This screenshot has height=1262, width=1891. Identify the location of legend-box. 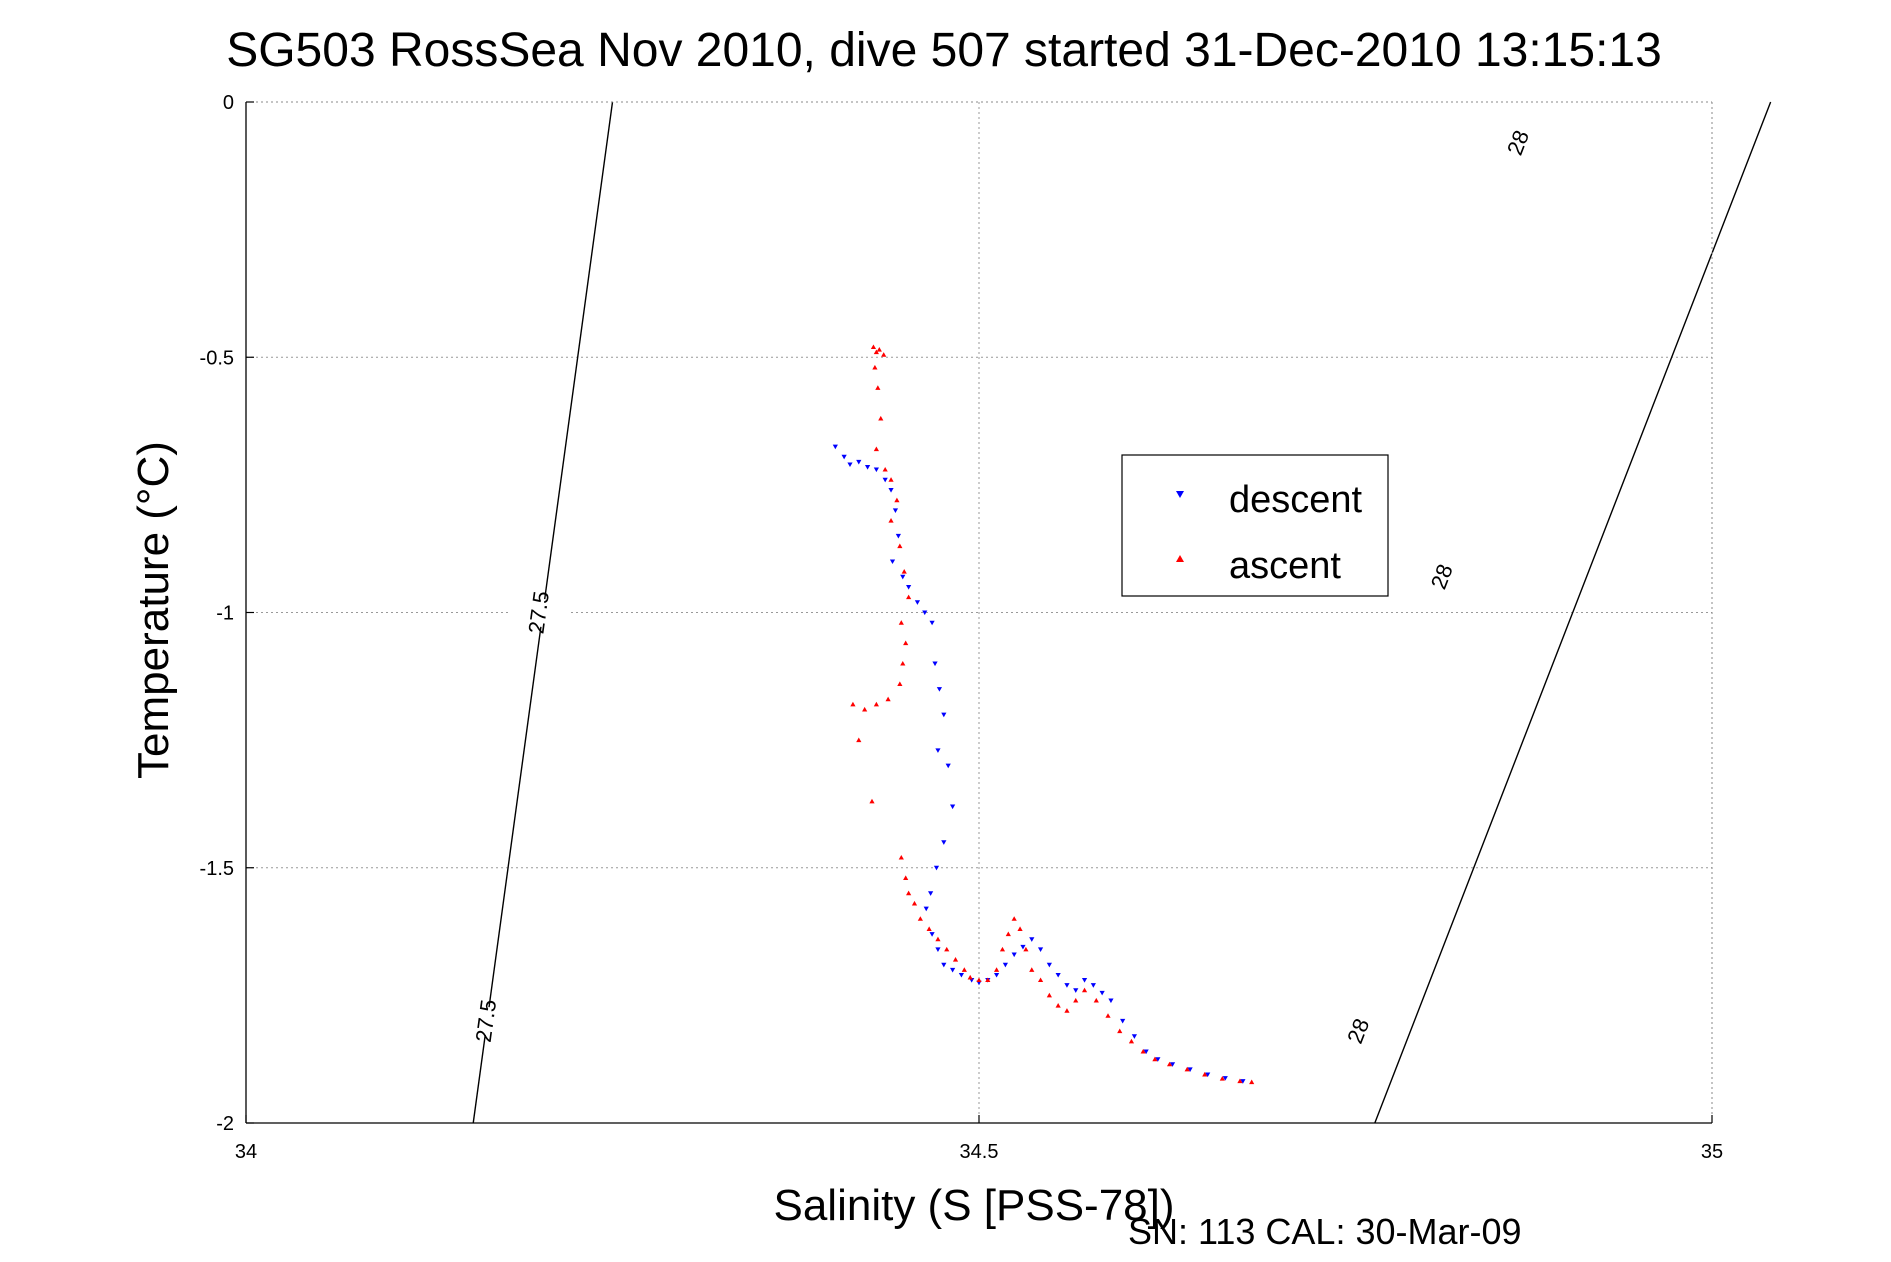
(1255, 525).